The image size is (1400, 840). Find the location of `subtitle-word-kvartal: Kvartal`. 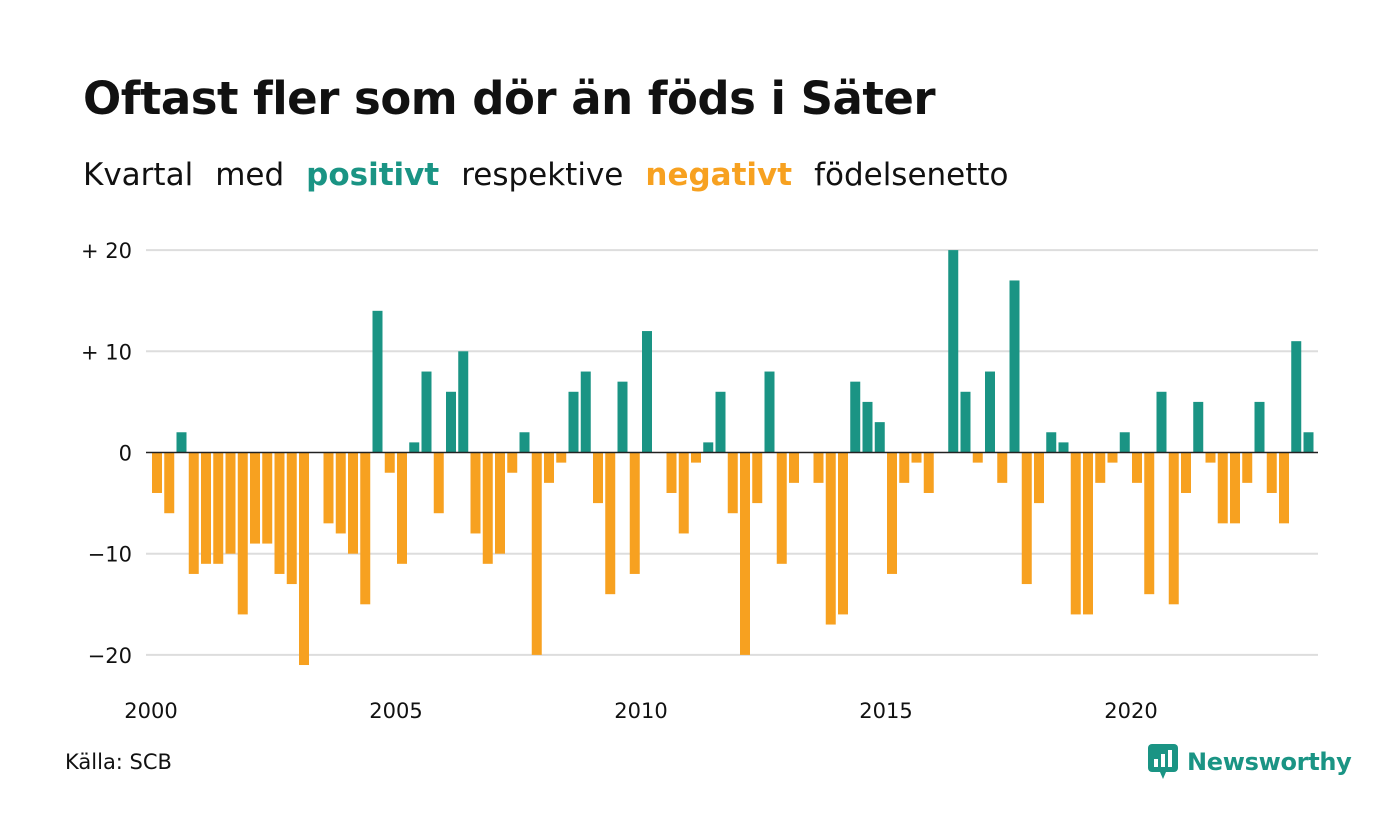

subtitle-word-kvartal: Kvartal is located at coordinates (138, 175).